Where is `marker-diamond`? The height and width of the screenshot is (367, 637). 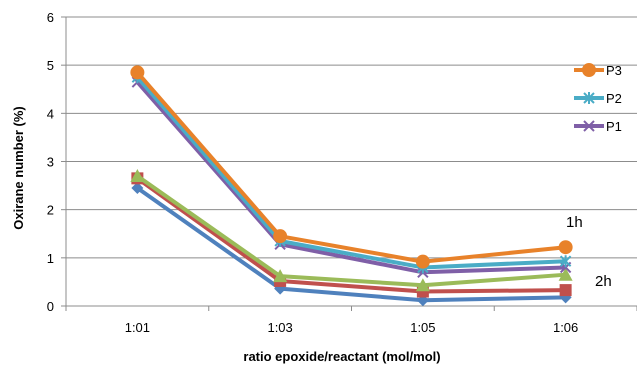
marker-diamond is located at coordinates (137, 187).